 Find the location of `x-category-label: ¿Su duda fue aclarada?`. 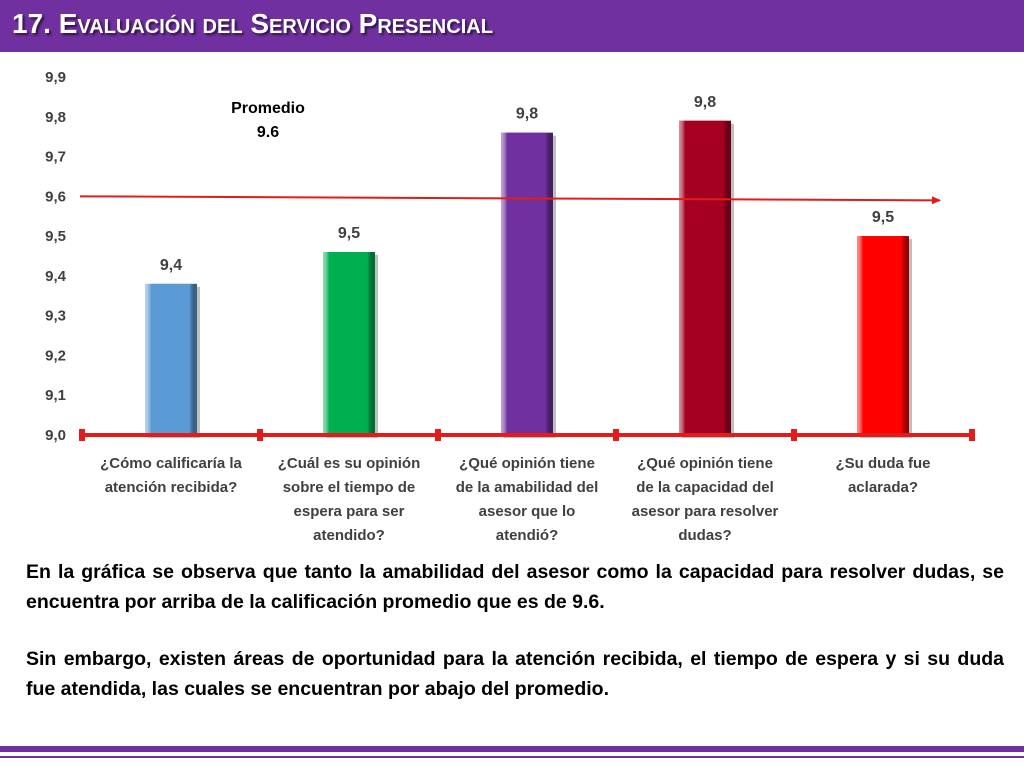

x-category-label: ¿Su duda fue aclarada? is located at coordinates (883, 475).